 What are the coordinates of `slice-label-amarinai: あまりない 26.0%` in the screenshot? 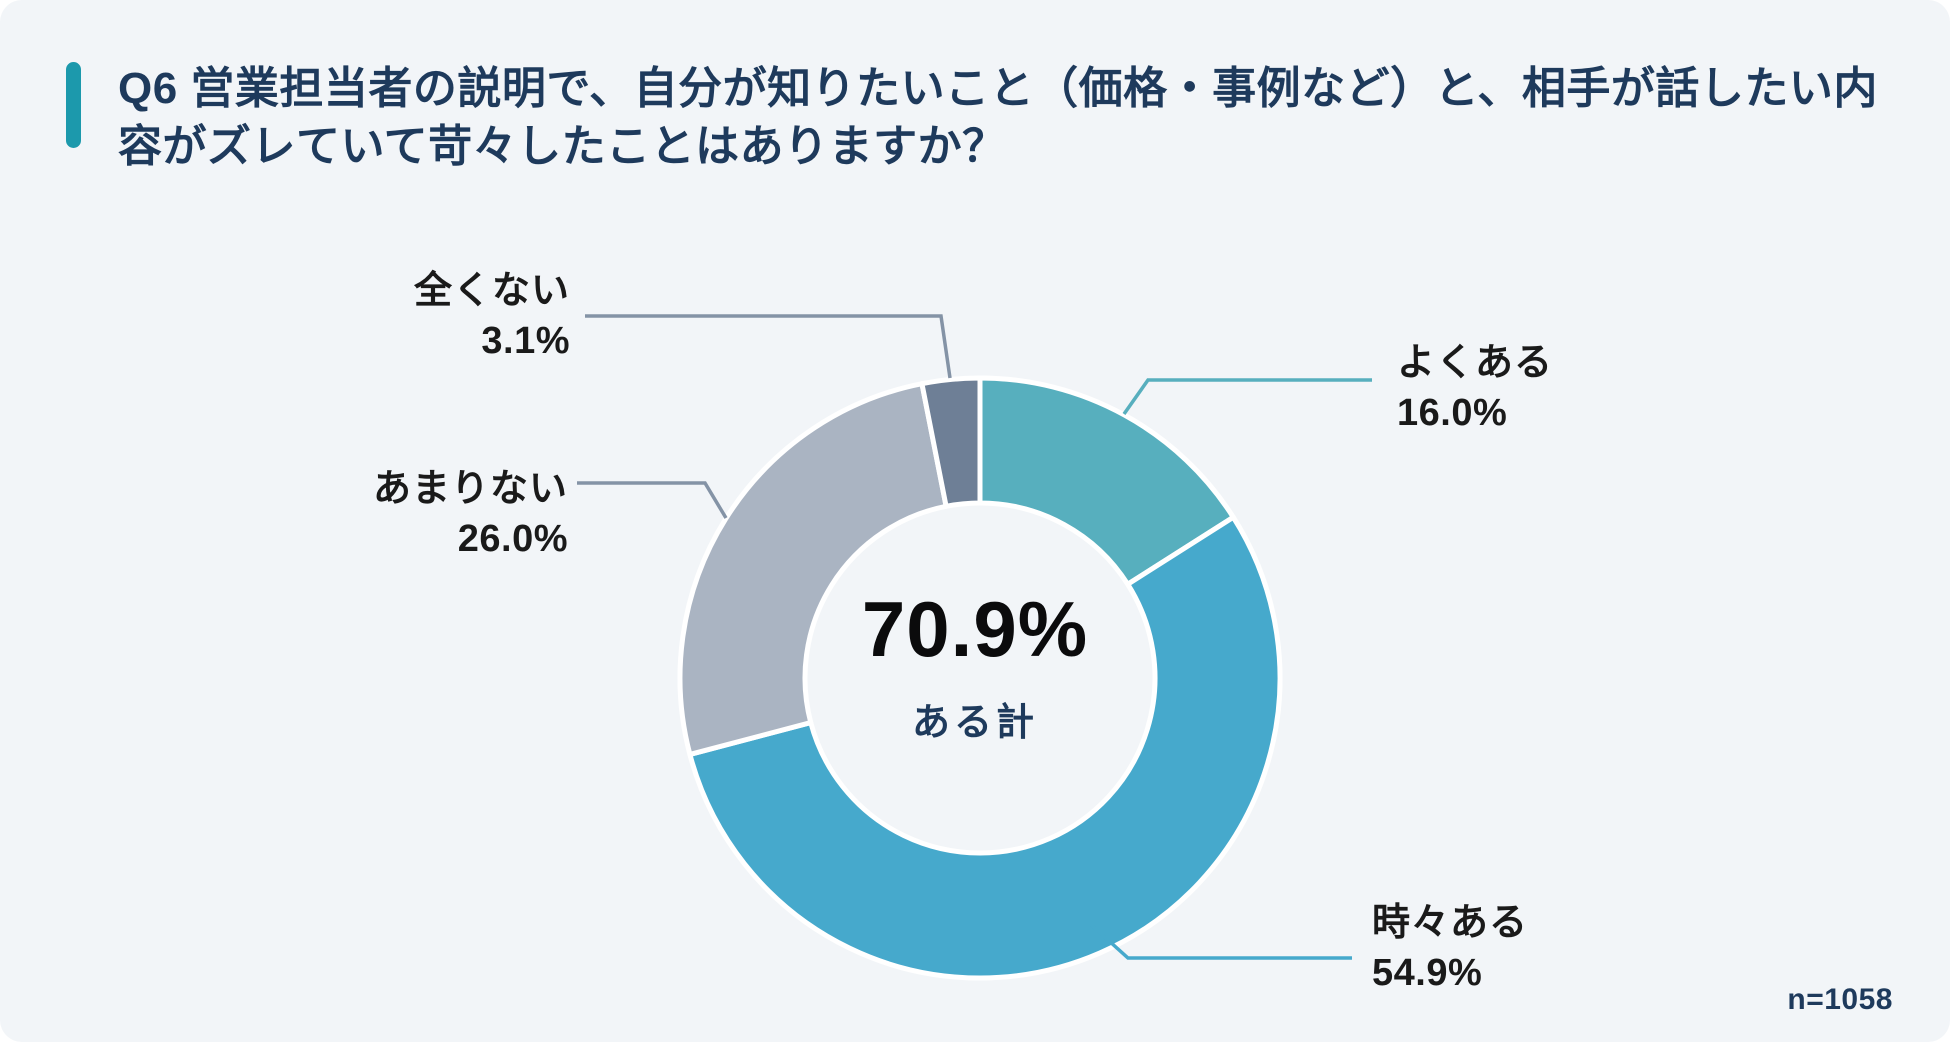 It's located at (418, 514).